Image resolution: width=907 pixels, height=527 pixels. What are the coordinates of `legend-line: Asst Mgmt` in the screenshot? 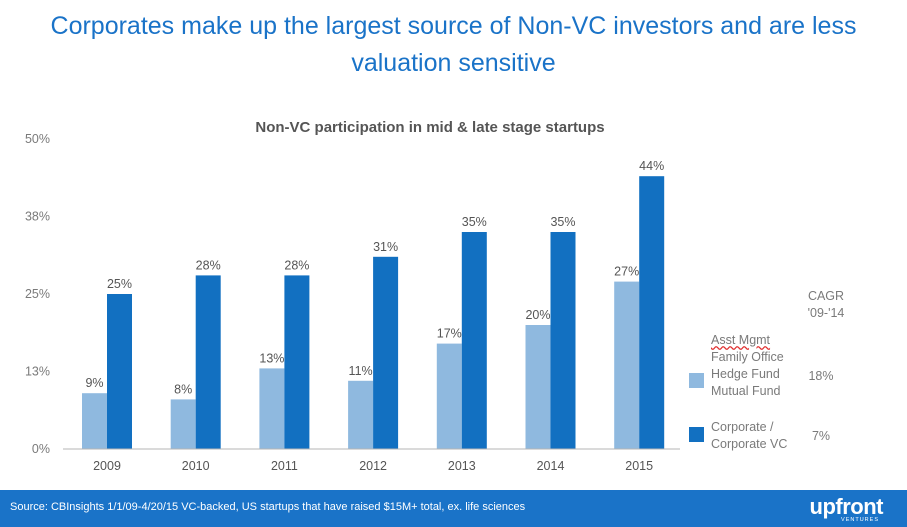 It's located at (741, 340).